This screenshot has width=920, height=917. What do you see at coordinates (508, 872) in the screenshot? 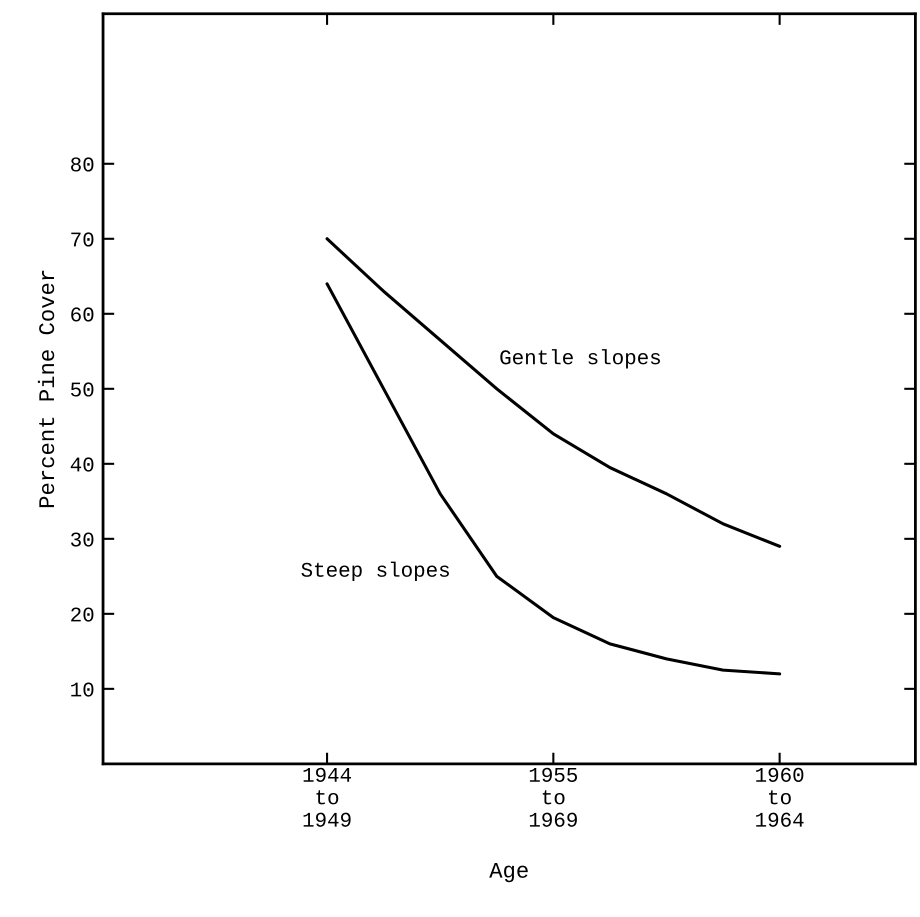
I see `x-axis-title: Age` at bounding box center [508, 872].